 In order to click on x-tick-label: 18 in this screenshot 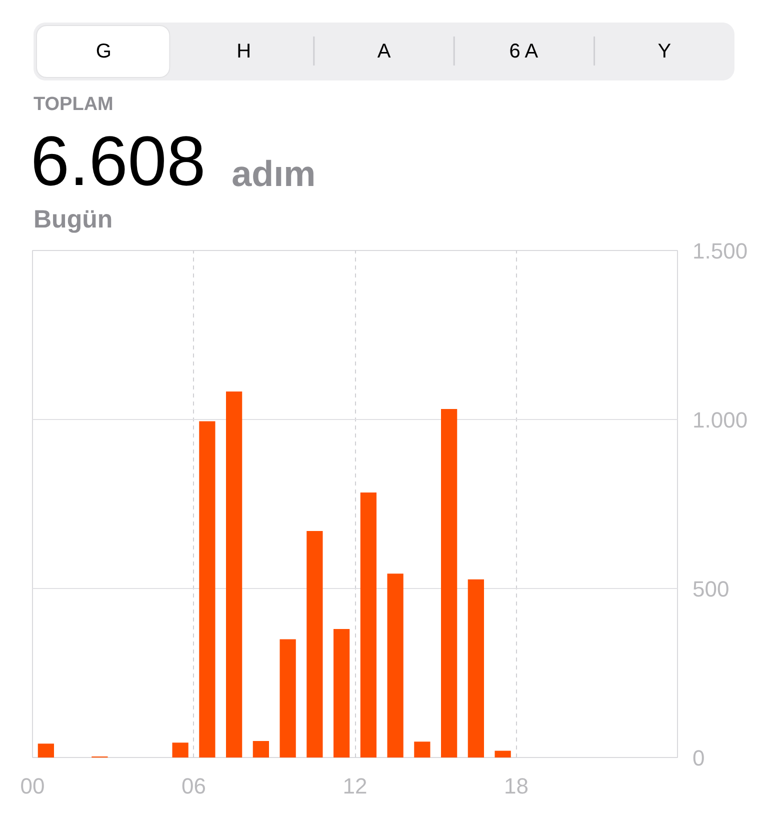, I will do `click(516, 786)`.